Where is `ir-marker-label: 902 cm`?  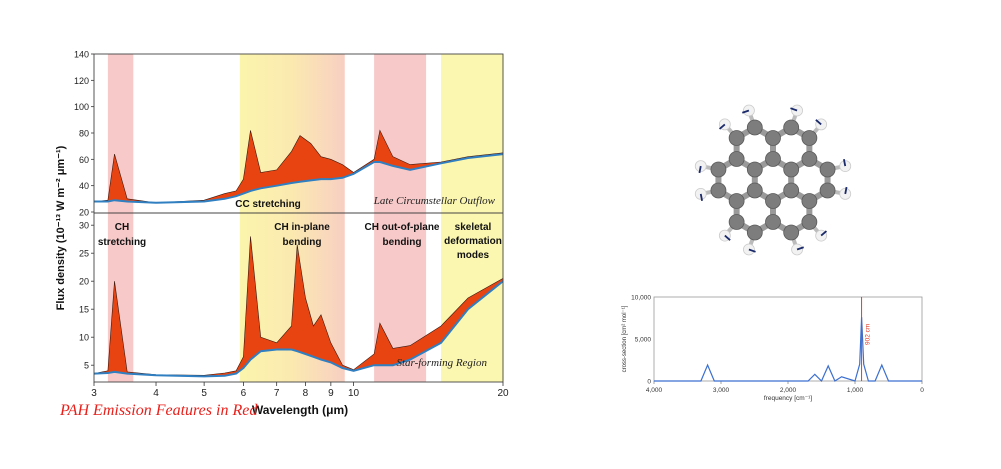 ir-marker-label: 902 cm is located at coordinates (868, 334).